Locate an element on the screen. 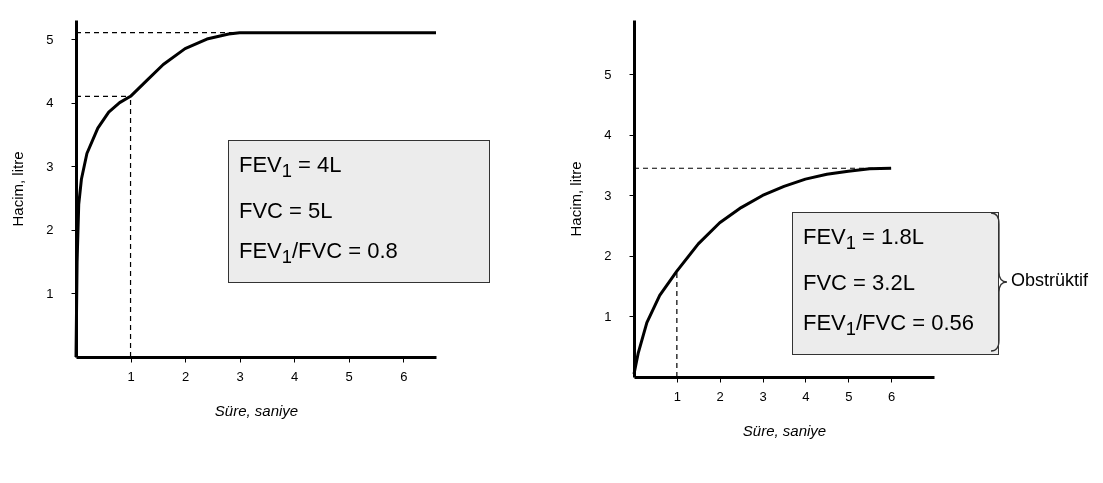  annotation: FEV$_{1}$/FVC = 0.56 is located at coordinates (889, 325).